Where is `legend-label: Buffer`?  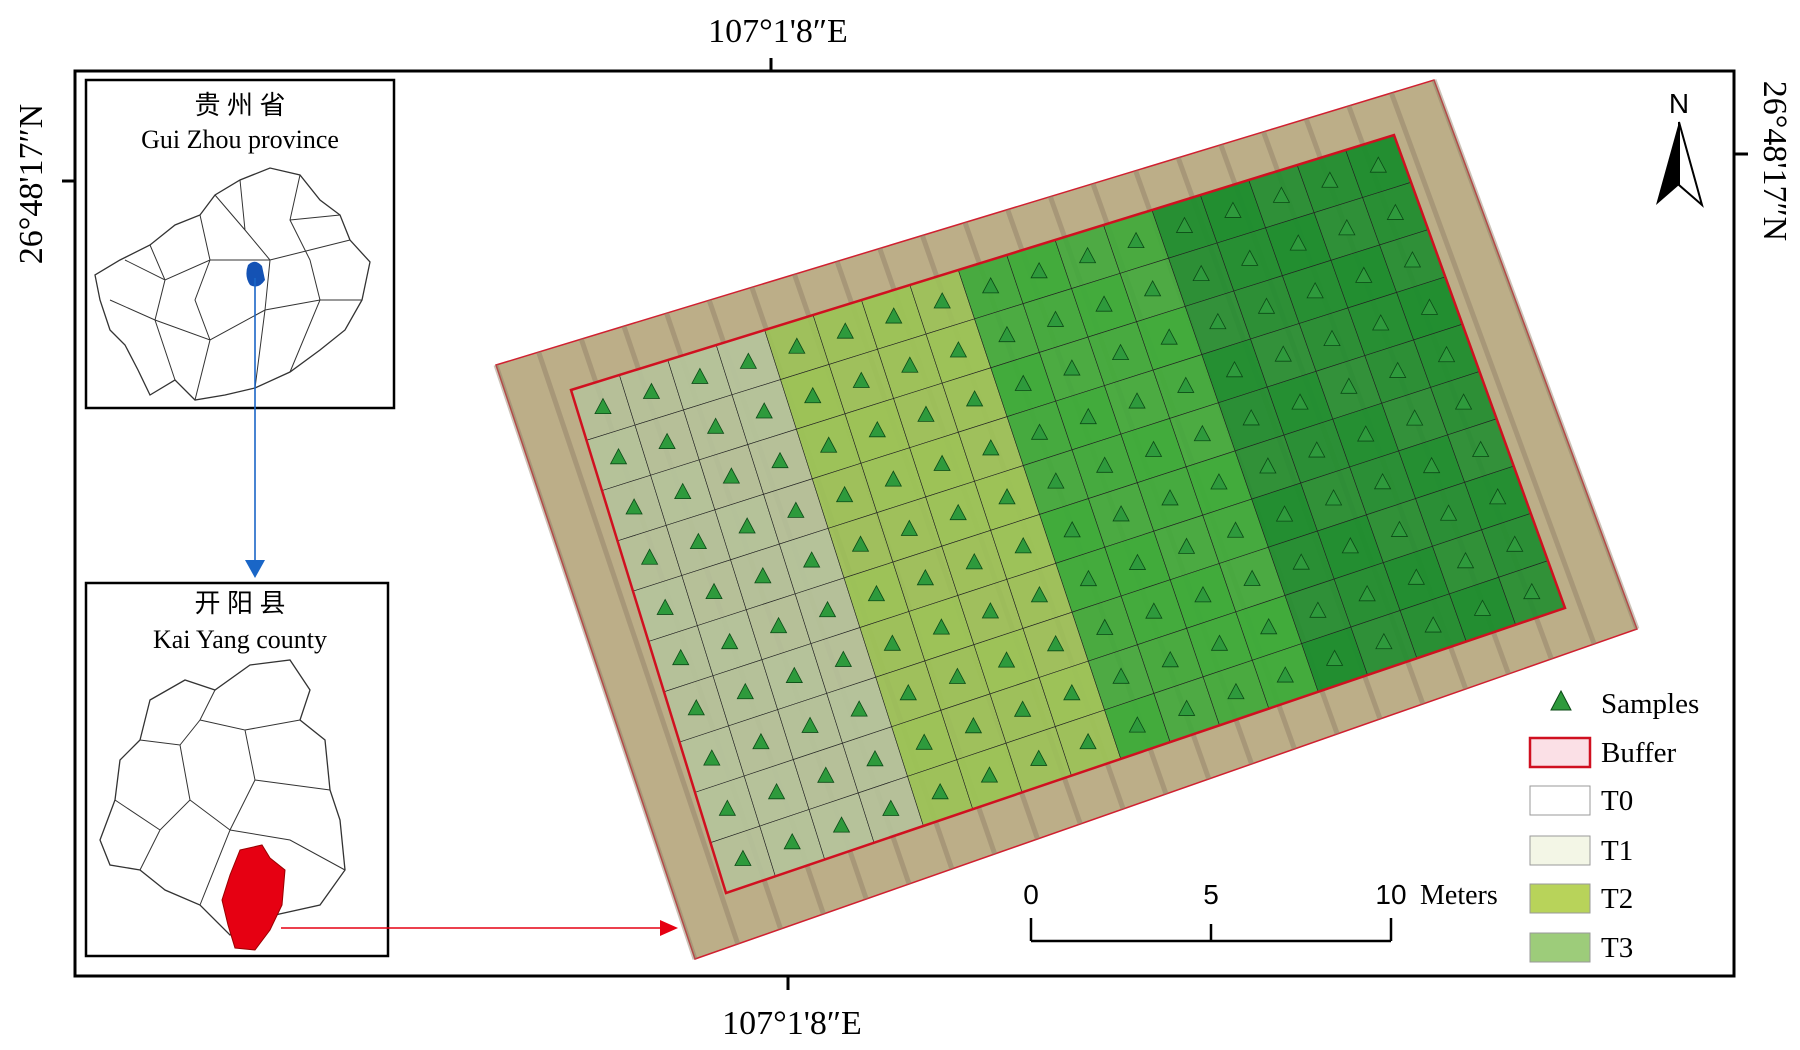
legend-label: Buffer is located at coordinates (1639, 753).